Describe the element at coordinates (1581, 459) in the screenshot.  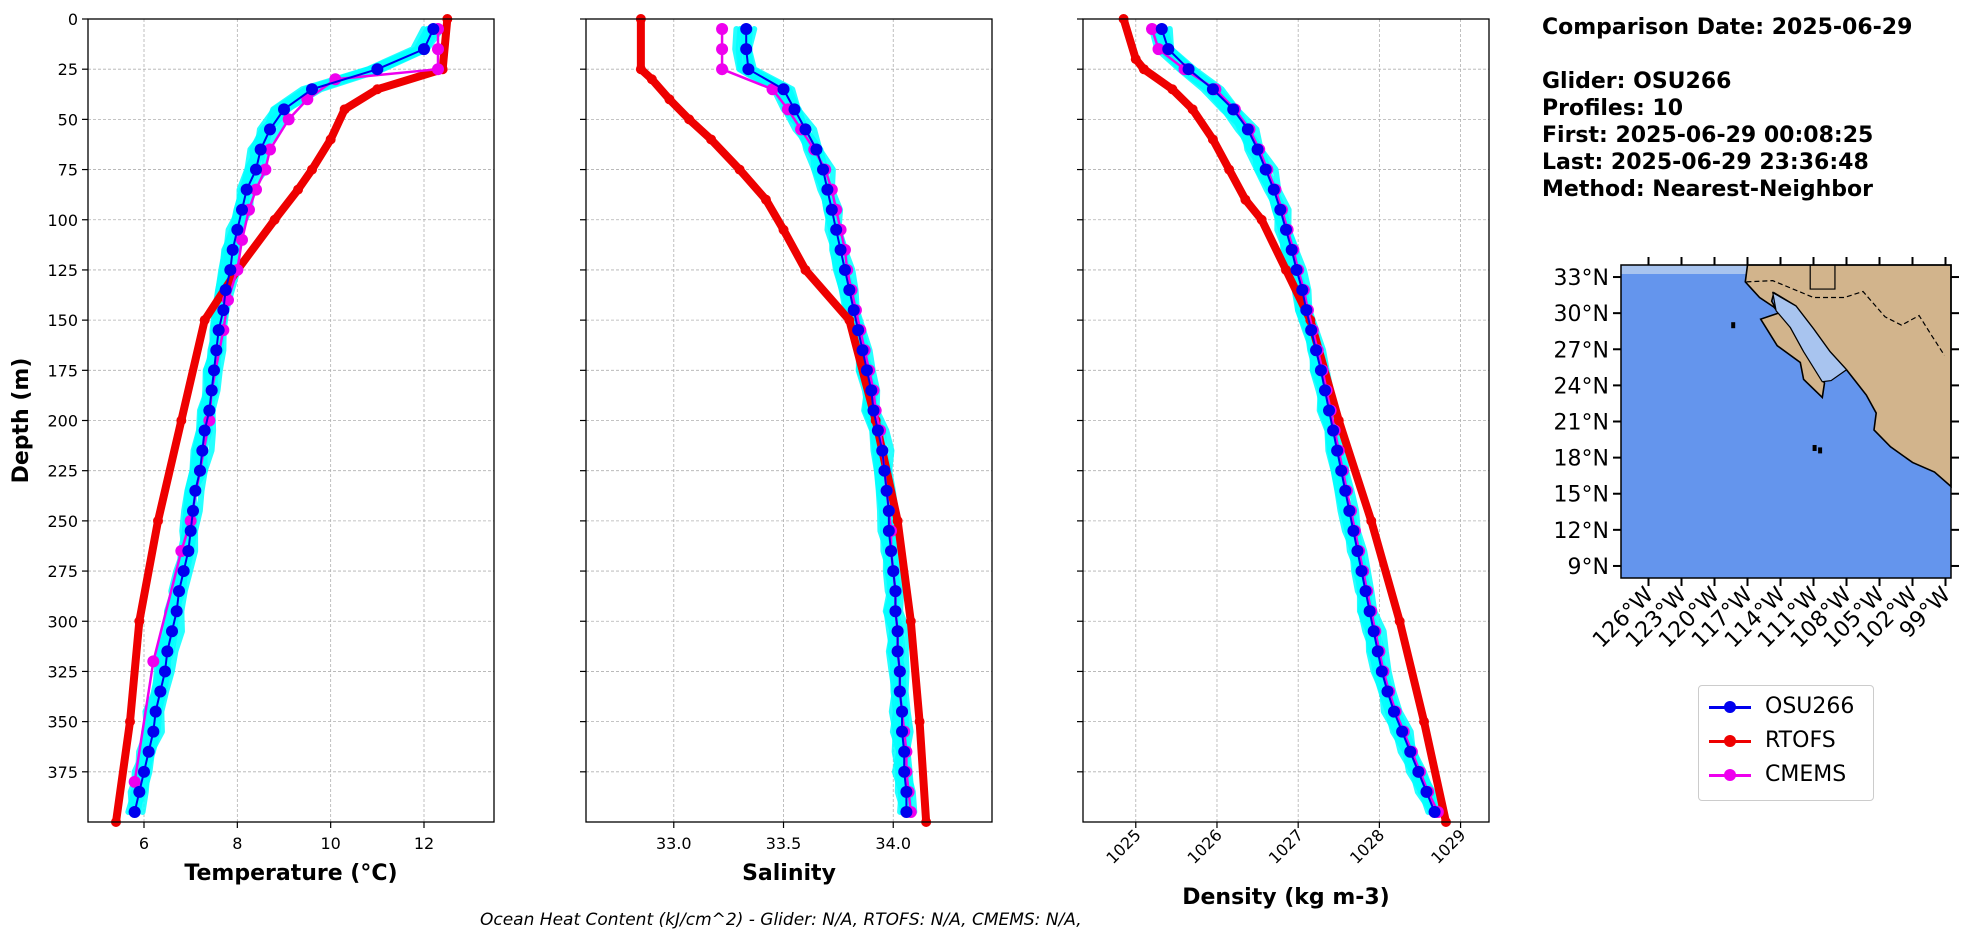
I see `lat-tick-label: 18°N` at that location.